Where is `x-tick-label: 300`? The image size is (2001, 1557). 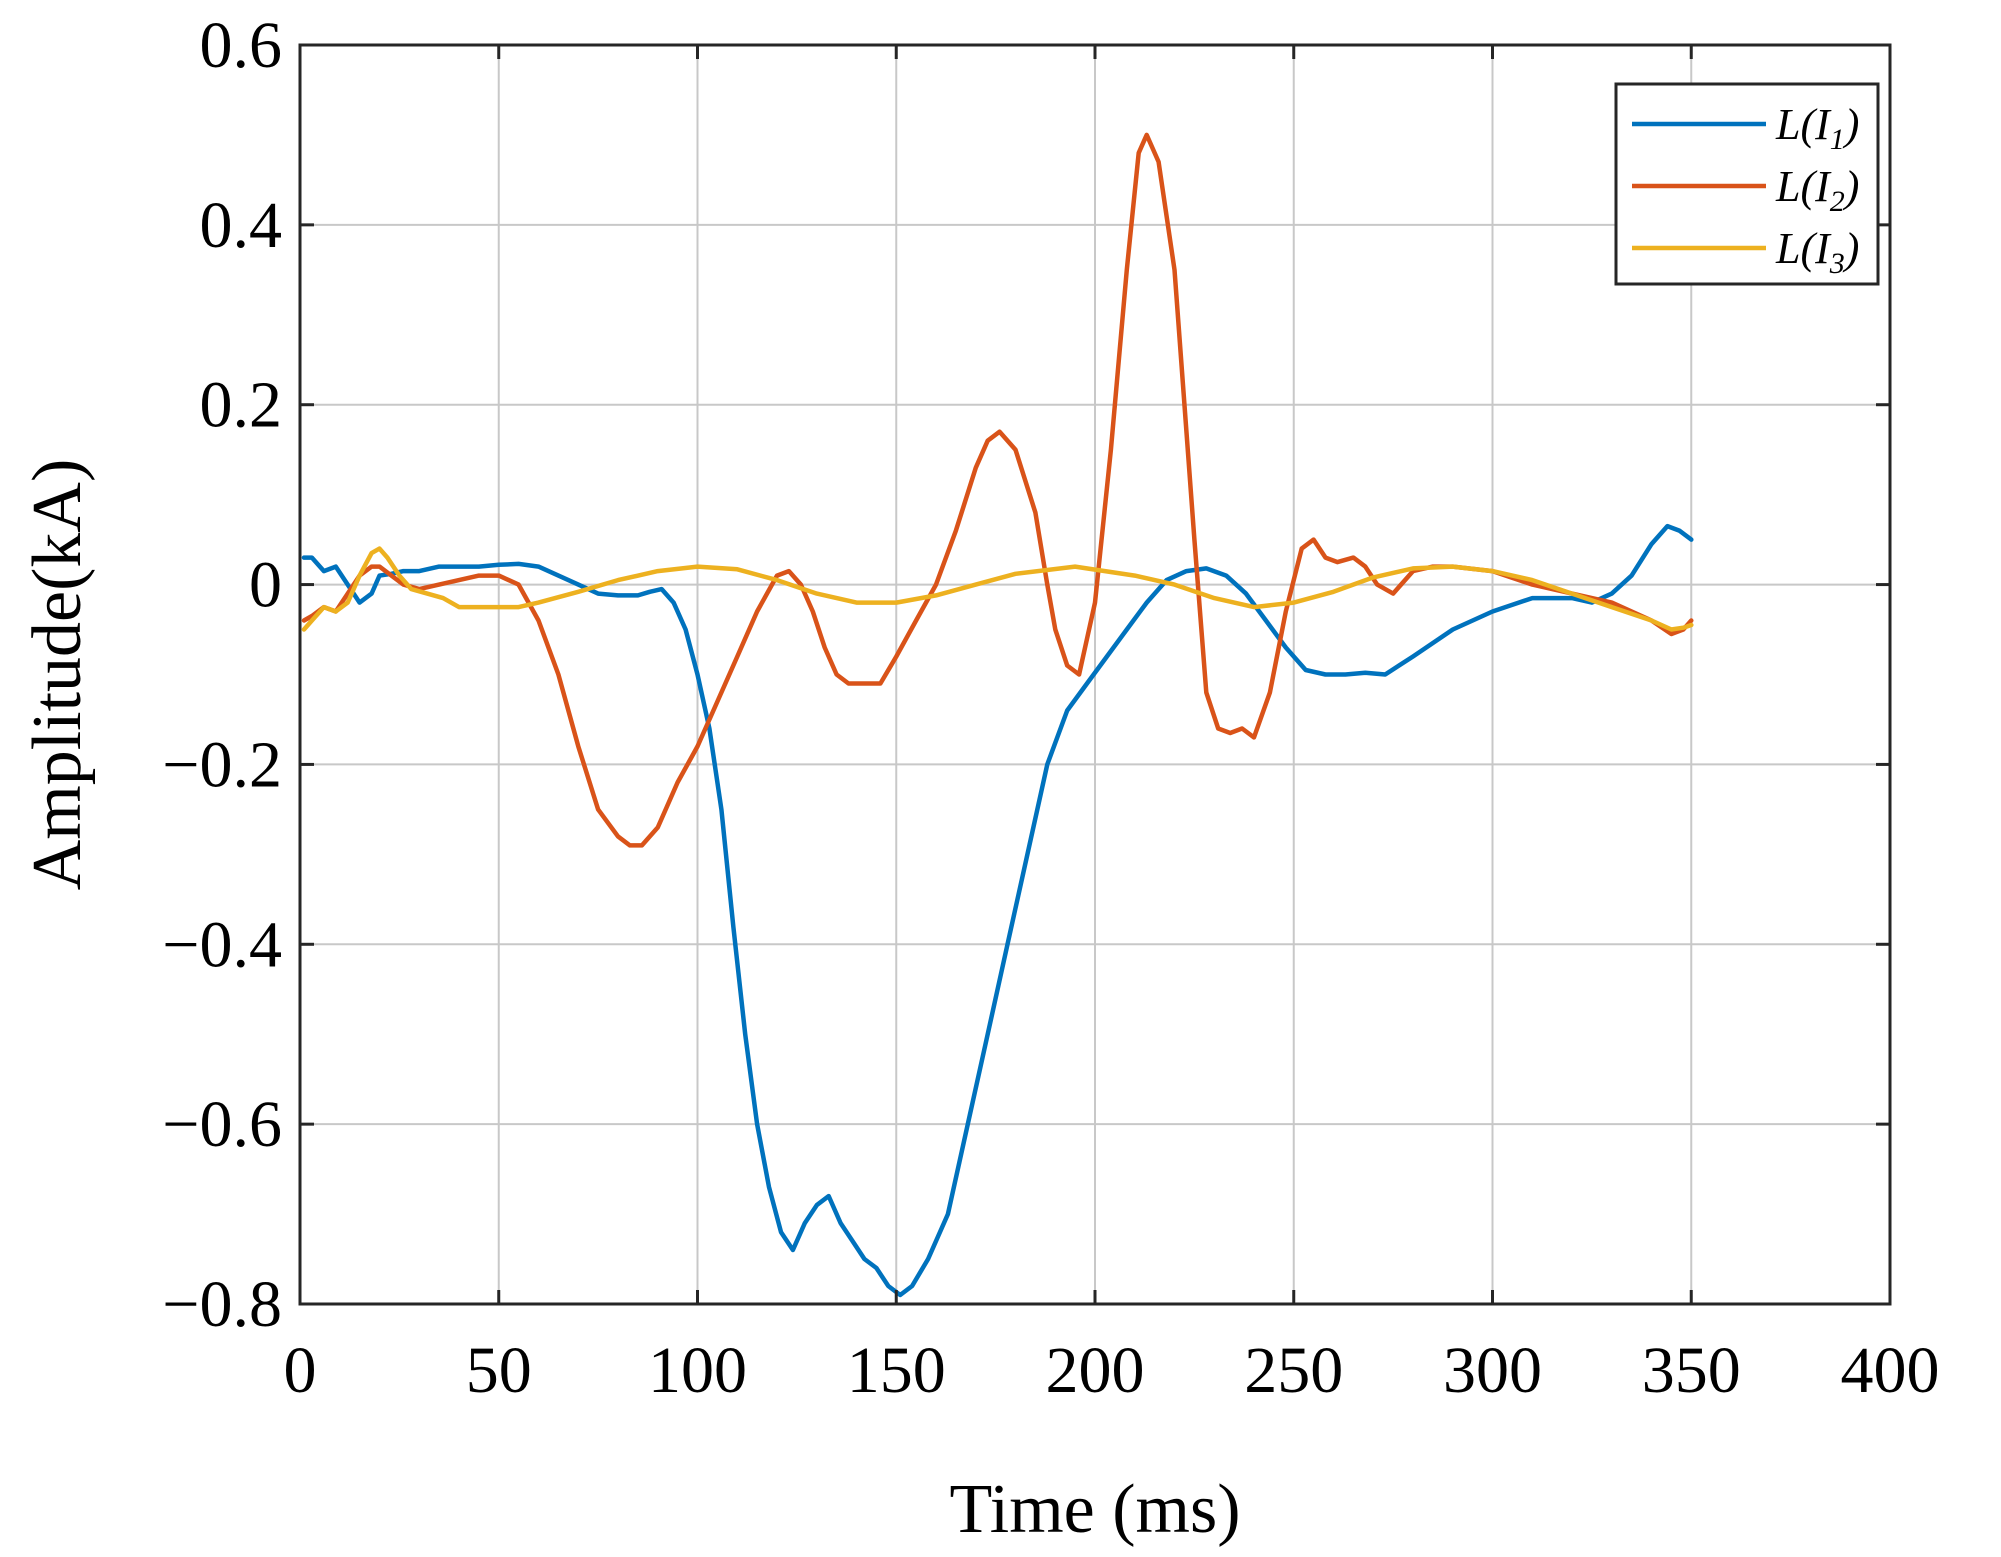 x-tick-label: 300 is located at coordinates (1492, 1370).